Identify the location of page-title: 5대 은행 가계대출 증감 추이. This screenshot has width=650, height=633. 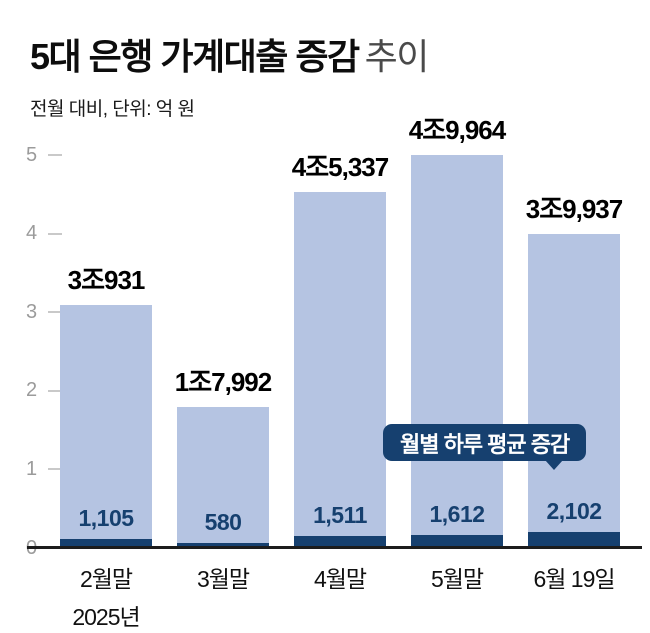
(230, 54).